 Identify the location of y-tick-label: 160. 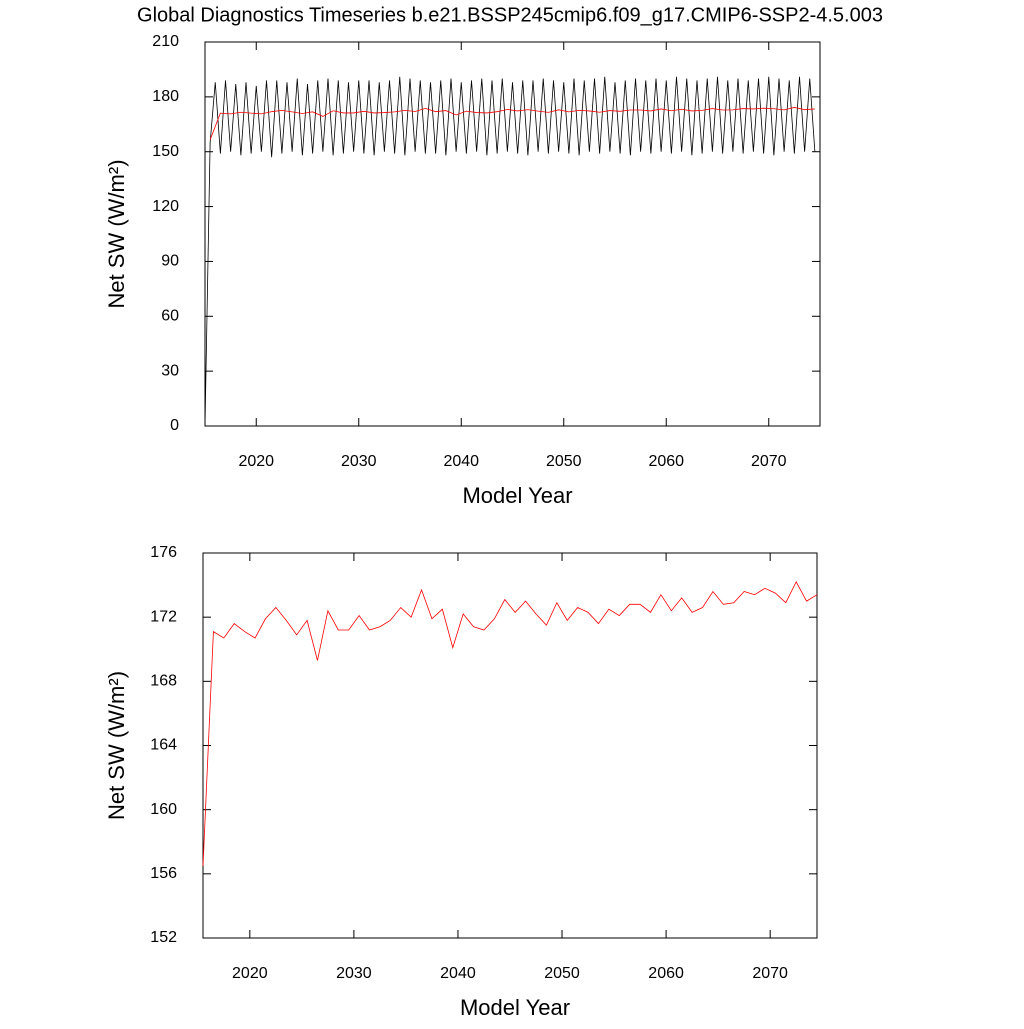
(163, 809).